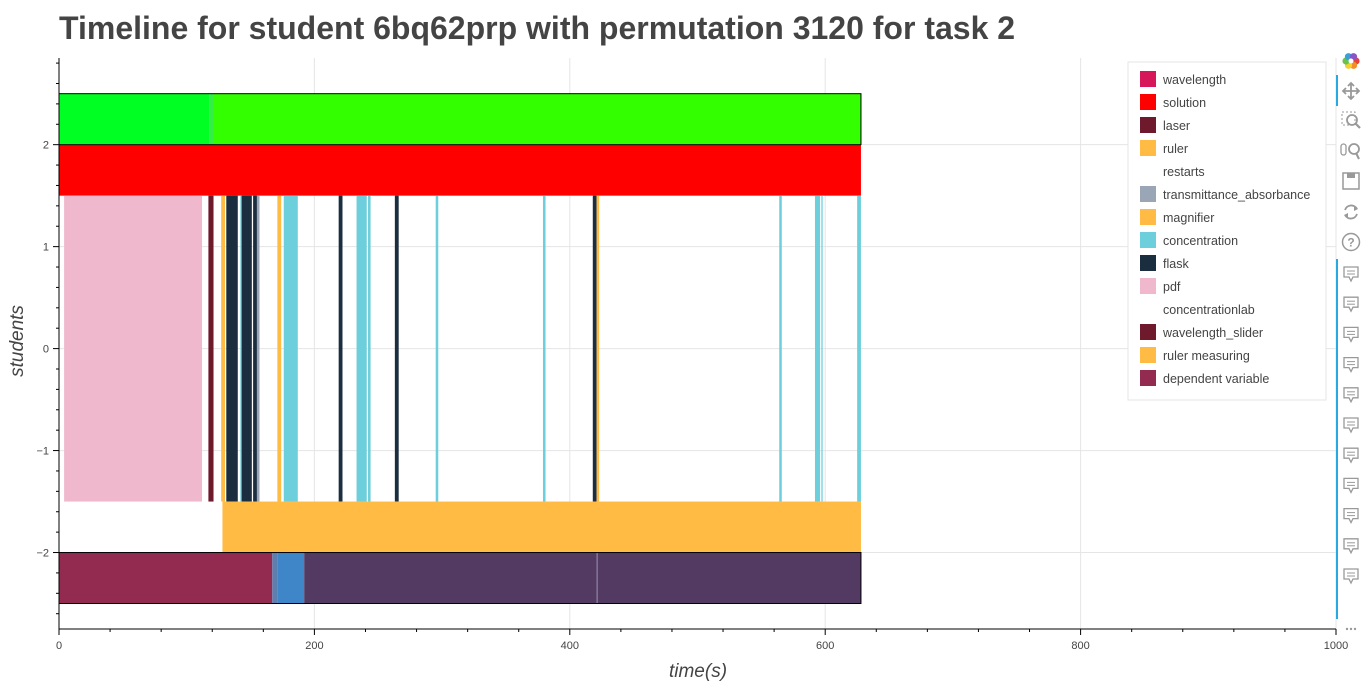  What do you see at coordinates (1160, 286) in the screenshot?
I see `legend-item: pdf` at bounding box center [1160, 286].